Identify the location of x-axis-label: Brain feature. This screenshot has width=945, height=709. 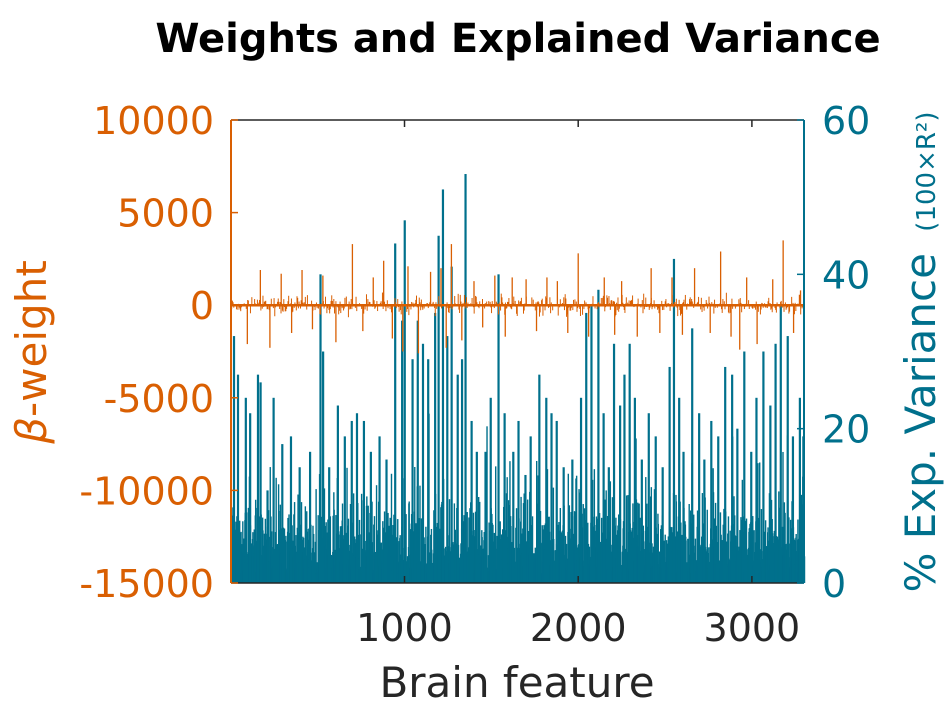
(516, 682).